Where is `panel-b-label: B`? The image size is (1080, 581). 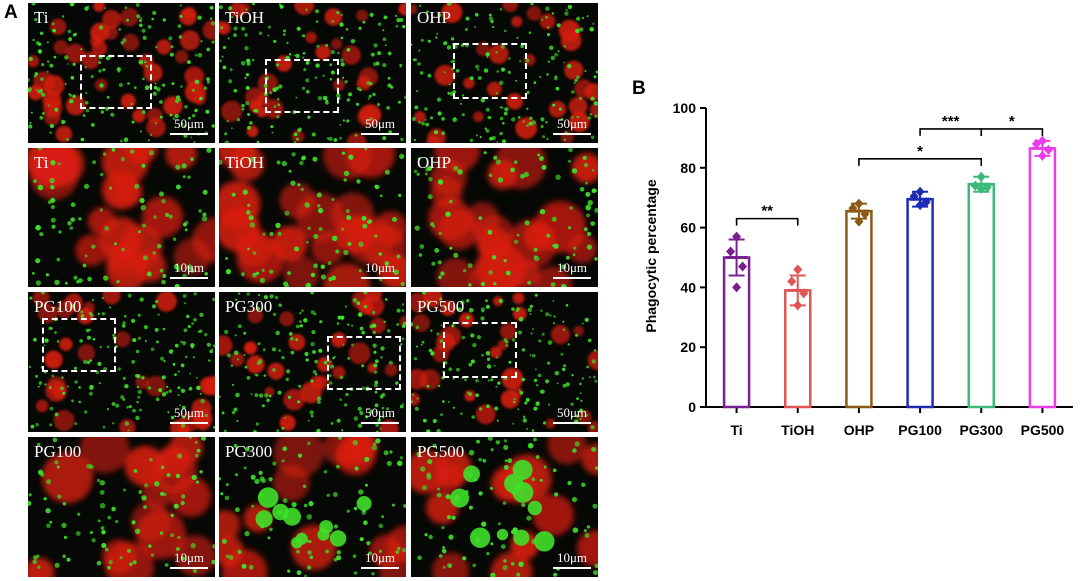
panel-b-label: B is located at coordinates (639, 88).